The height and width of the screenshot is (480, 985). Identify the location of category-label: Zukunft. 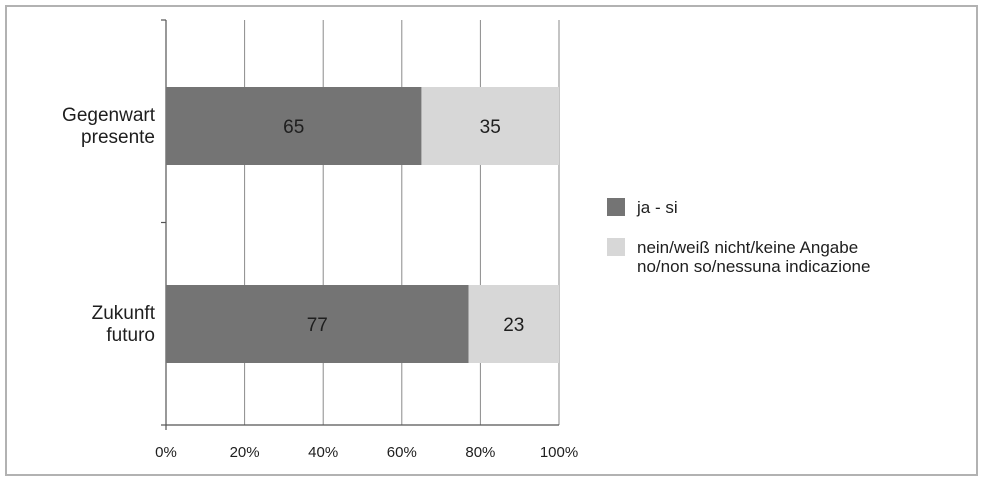
(124, 313).